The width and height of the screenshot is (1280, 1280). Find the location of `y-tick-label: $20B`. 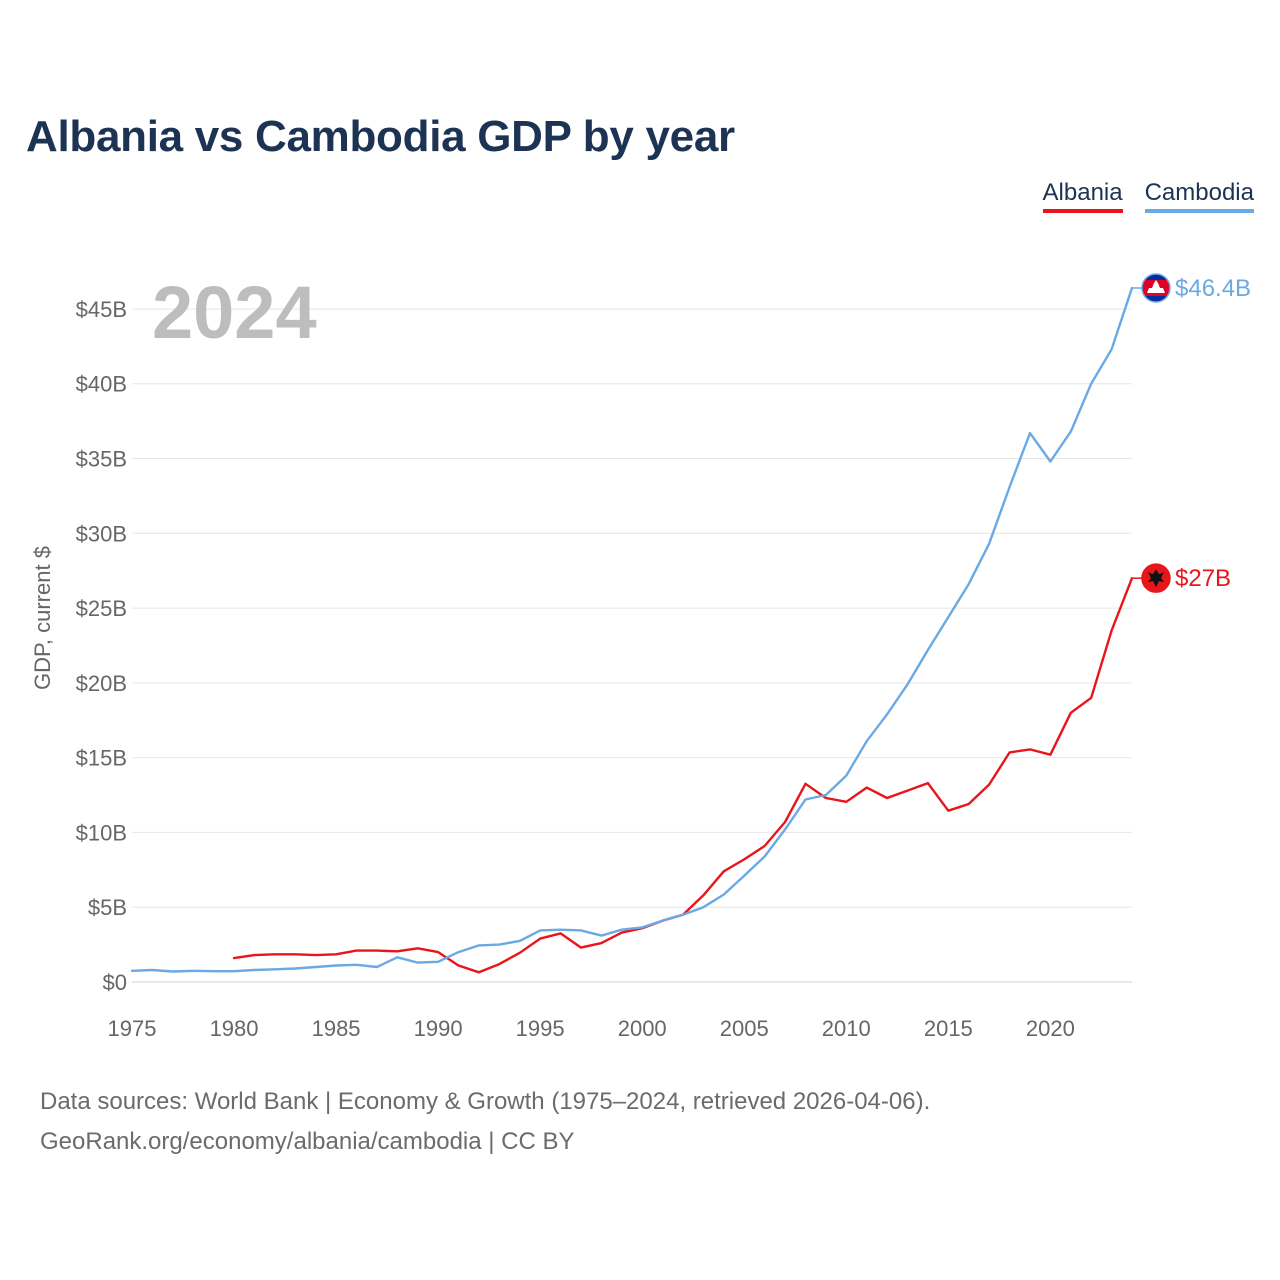

y-tick-label: $20B is located at coordinates (101, 683).